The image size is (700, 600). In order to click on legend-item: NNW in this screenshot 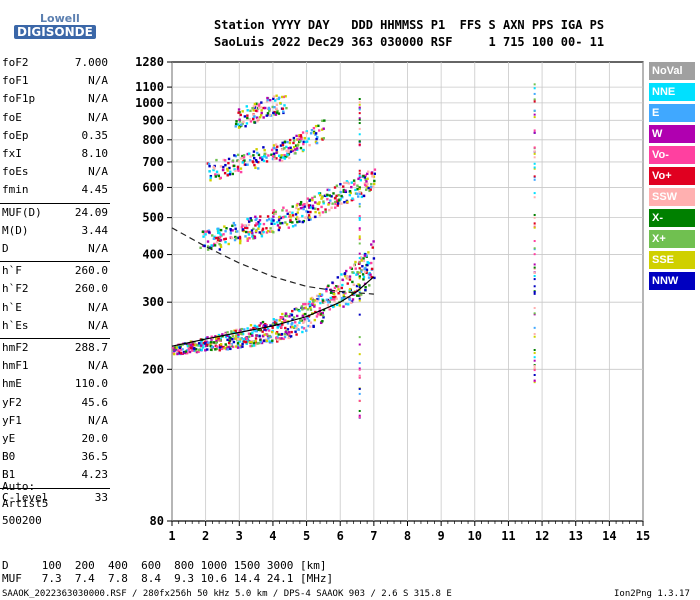, I will do `click(672, 281)`.